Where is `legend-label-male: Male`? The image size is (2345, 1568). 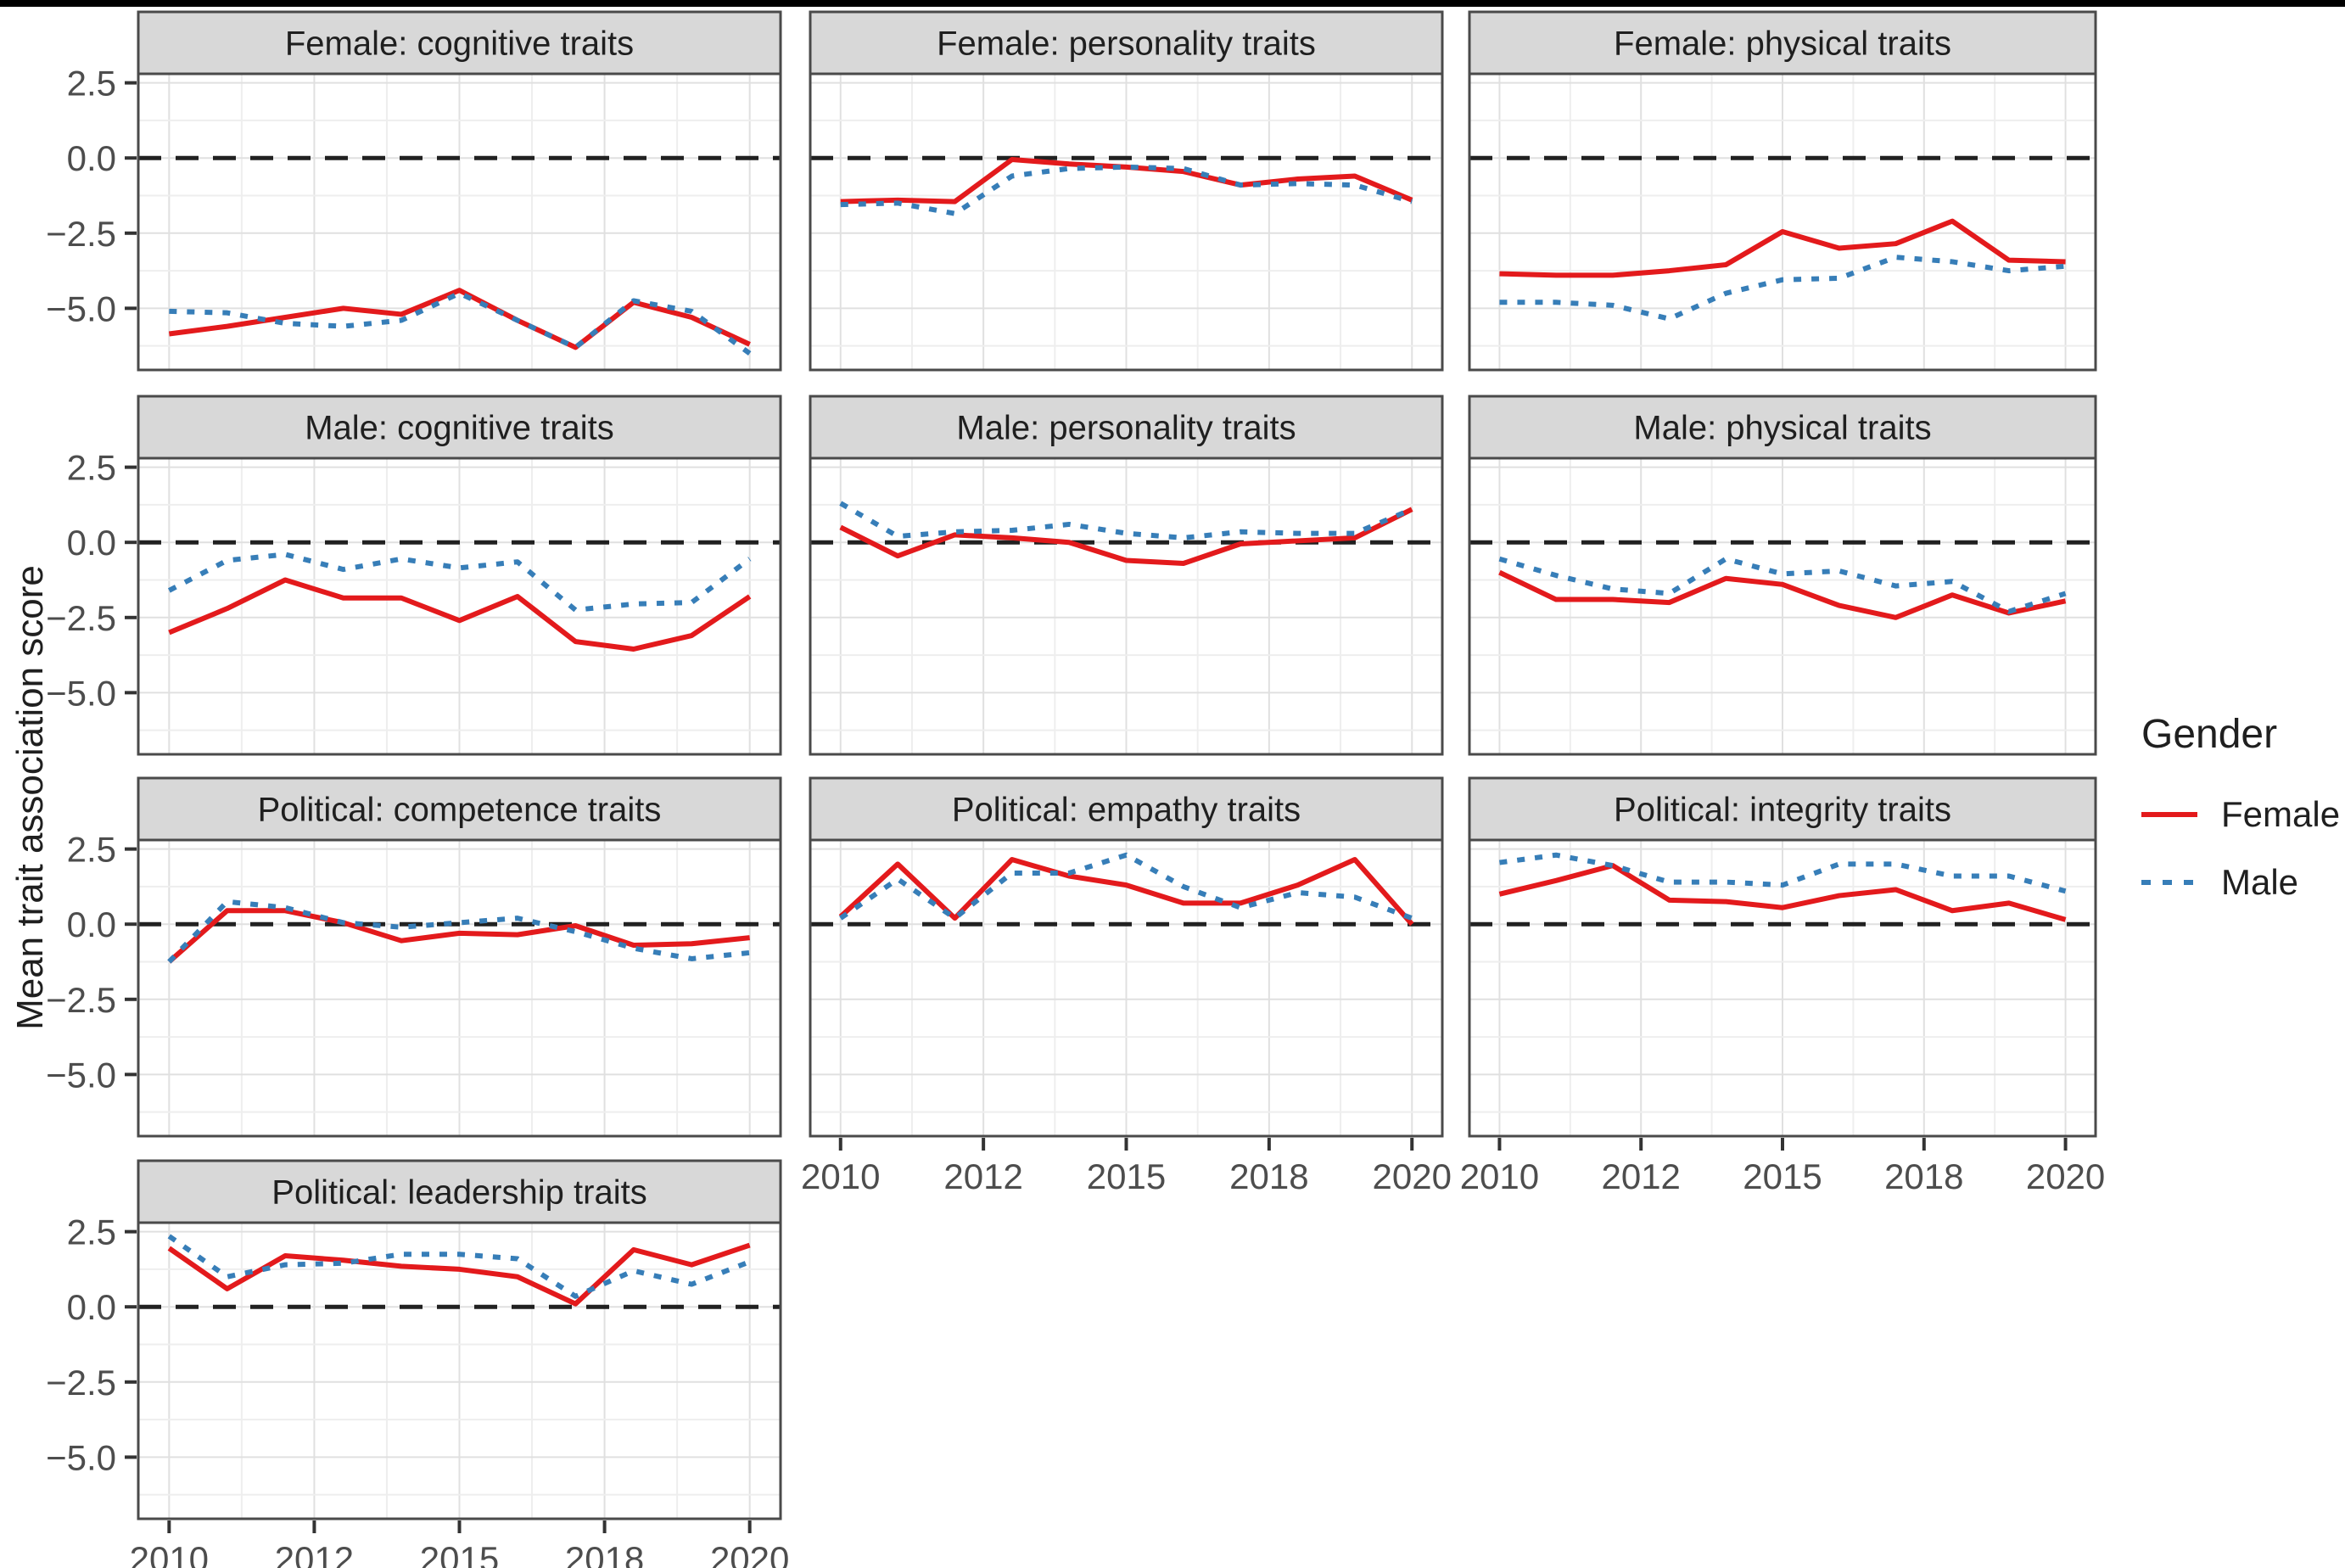 legend-label-male: Male is located at coordinates (2260, 882).